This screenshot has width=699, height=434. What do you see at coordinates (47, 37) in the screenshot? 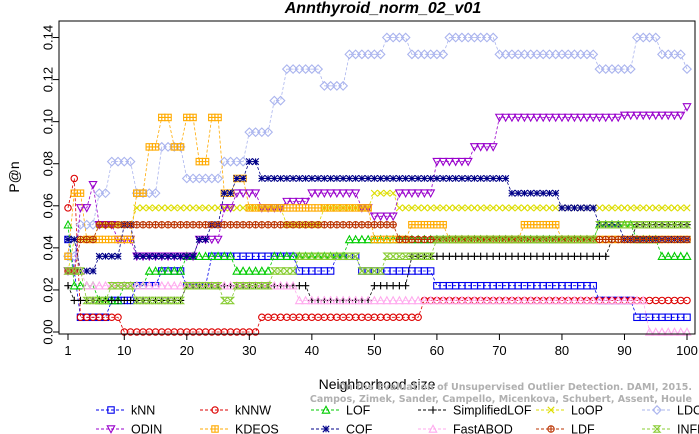
I see `y-tick-label: 0.14` at bounding box center [47, 37].